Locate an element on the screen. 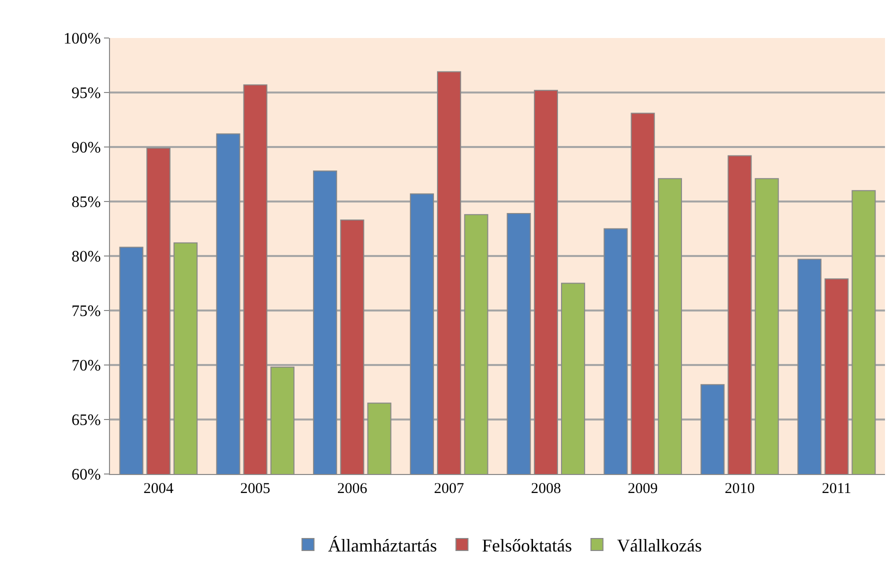  legend-label: Vállalkozás is located at coordinates (659, 546).